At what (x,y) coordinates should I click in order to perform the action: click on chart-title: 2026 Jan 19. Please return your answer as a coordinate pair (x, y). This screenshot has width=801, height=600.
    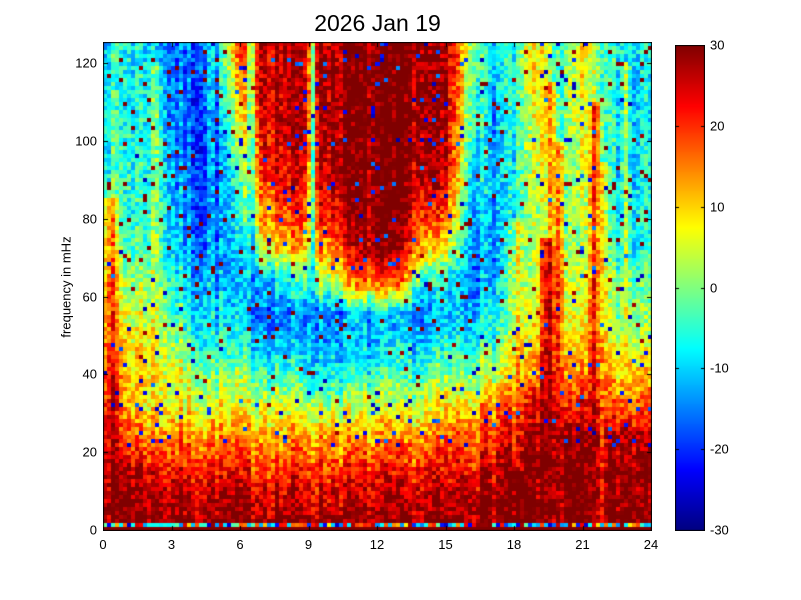
    Looking at the image, I should click on (377, 23).